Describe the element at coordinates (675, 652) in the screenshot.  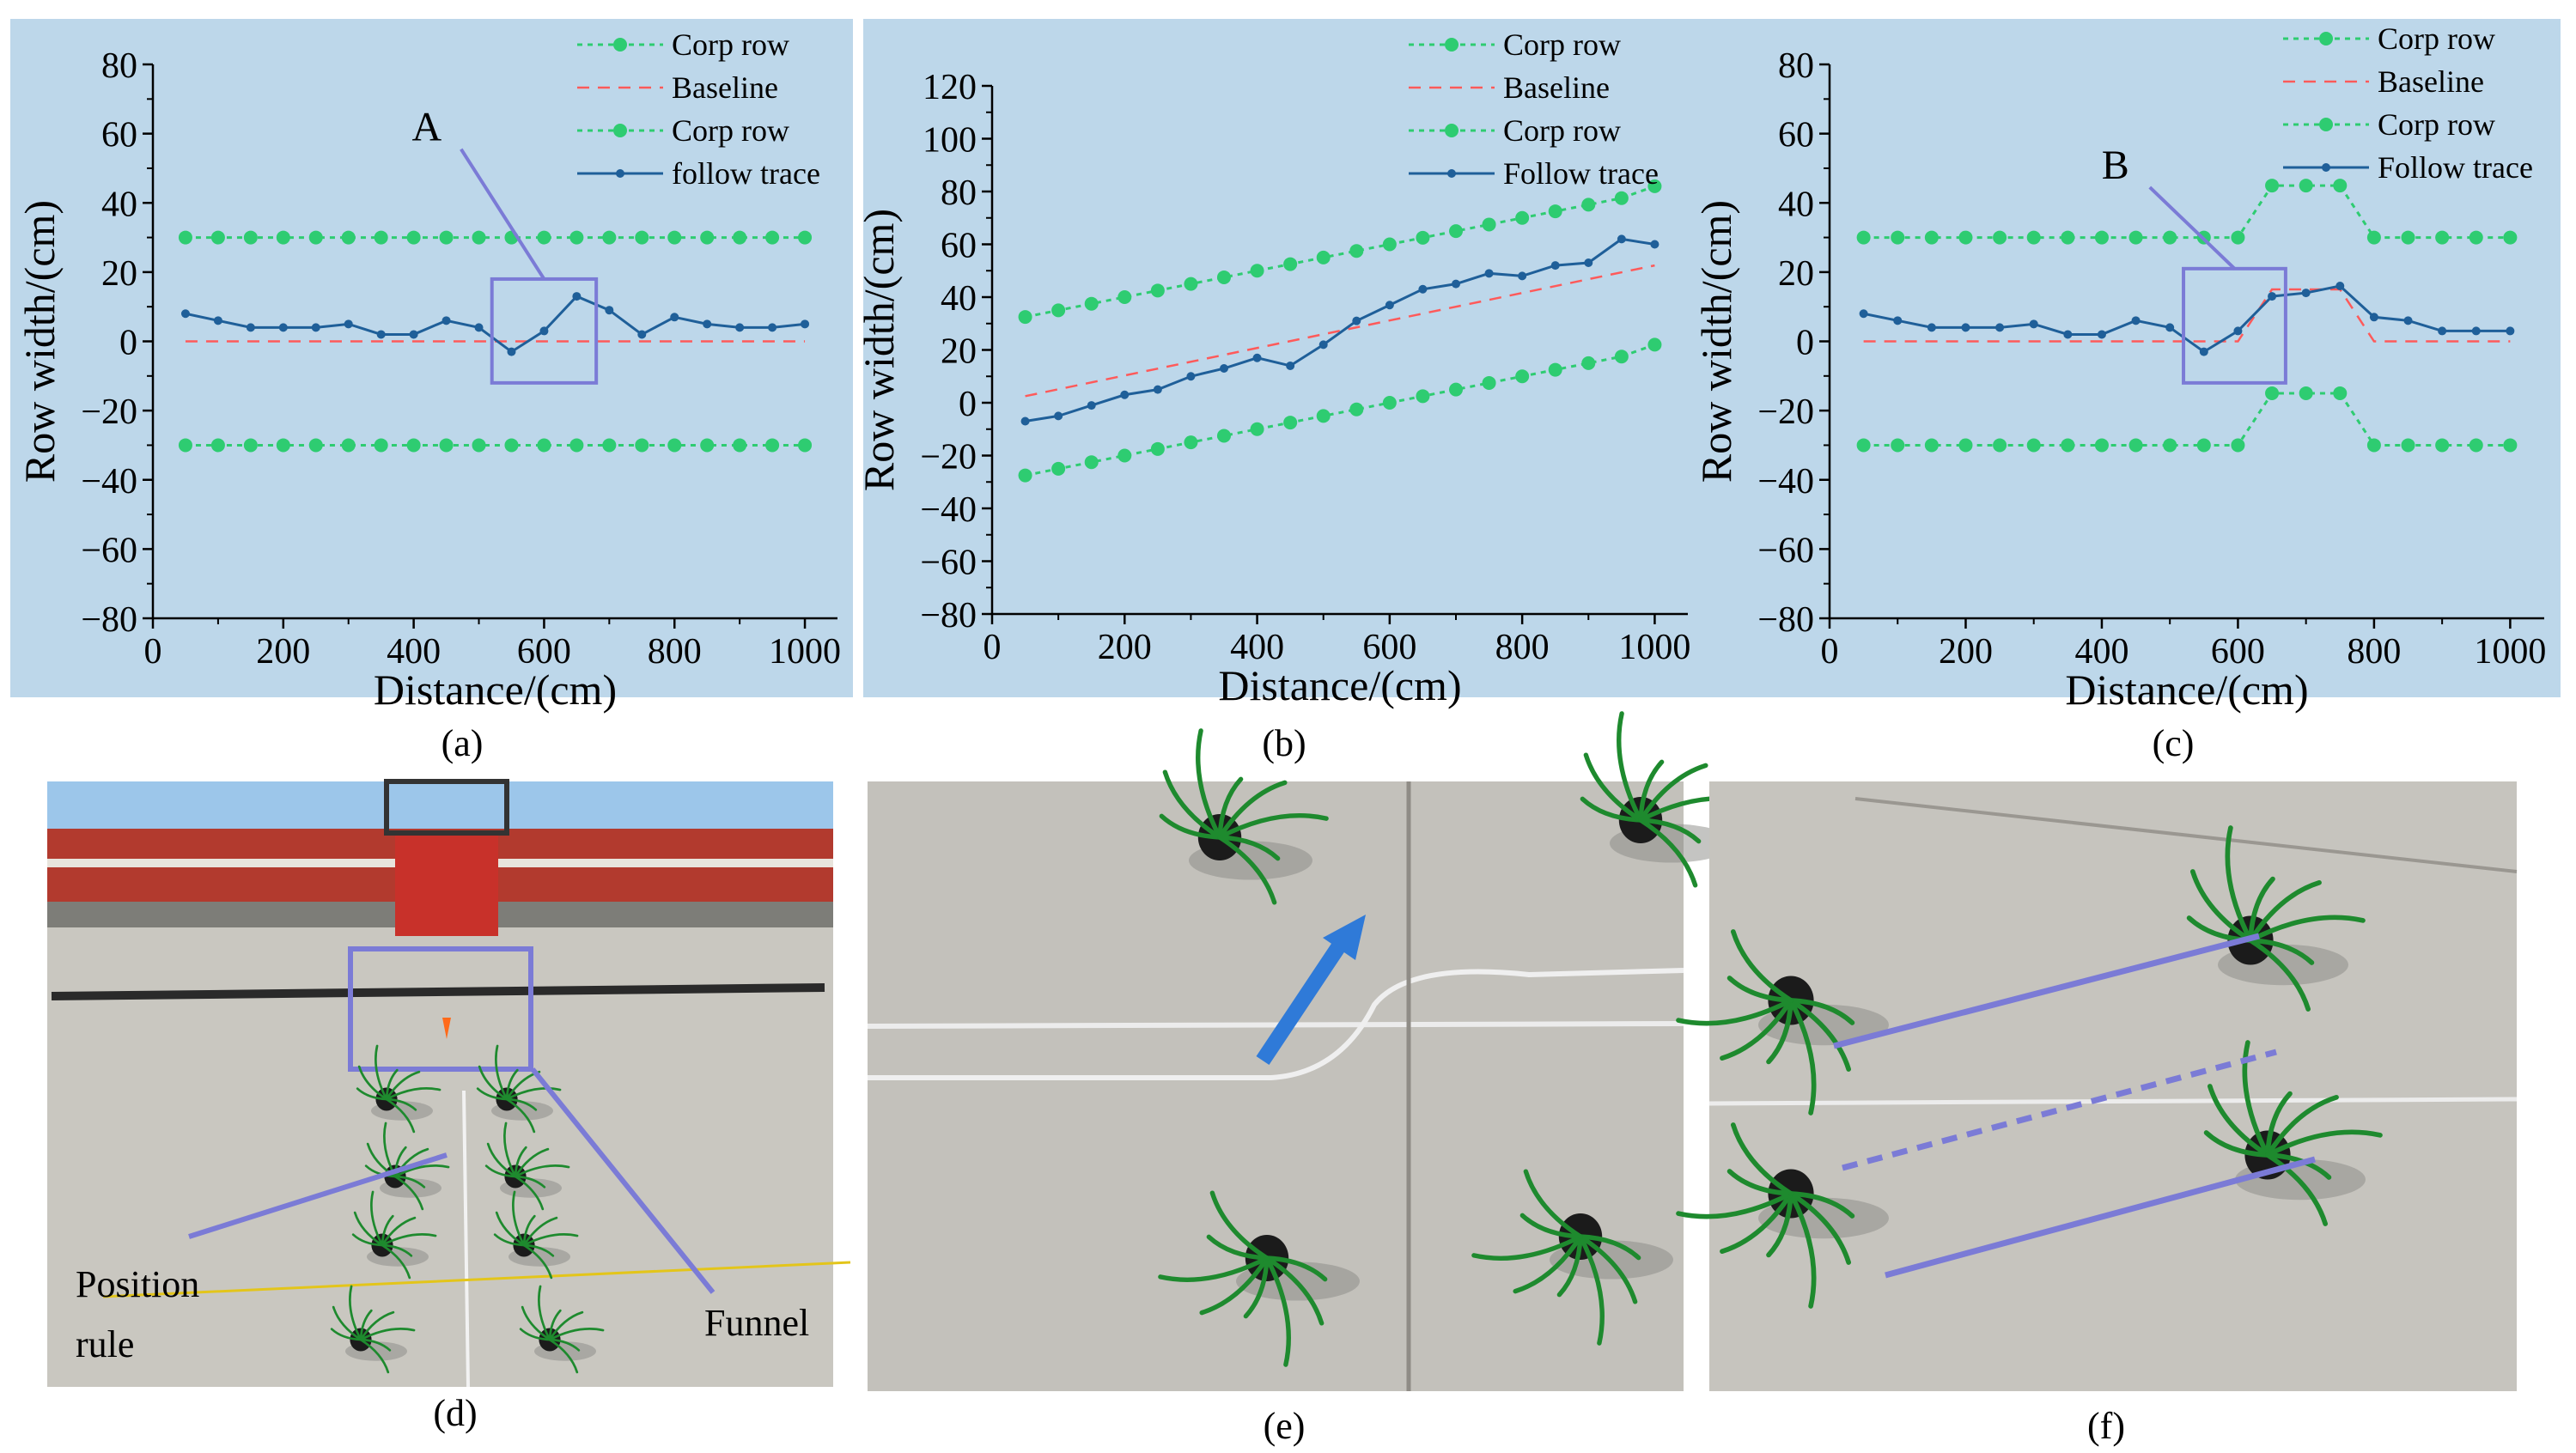
I see `x-tick-label: 800` at that location.